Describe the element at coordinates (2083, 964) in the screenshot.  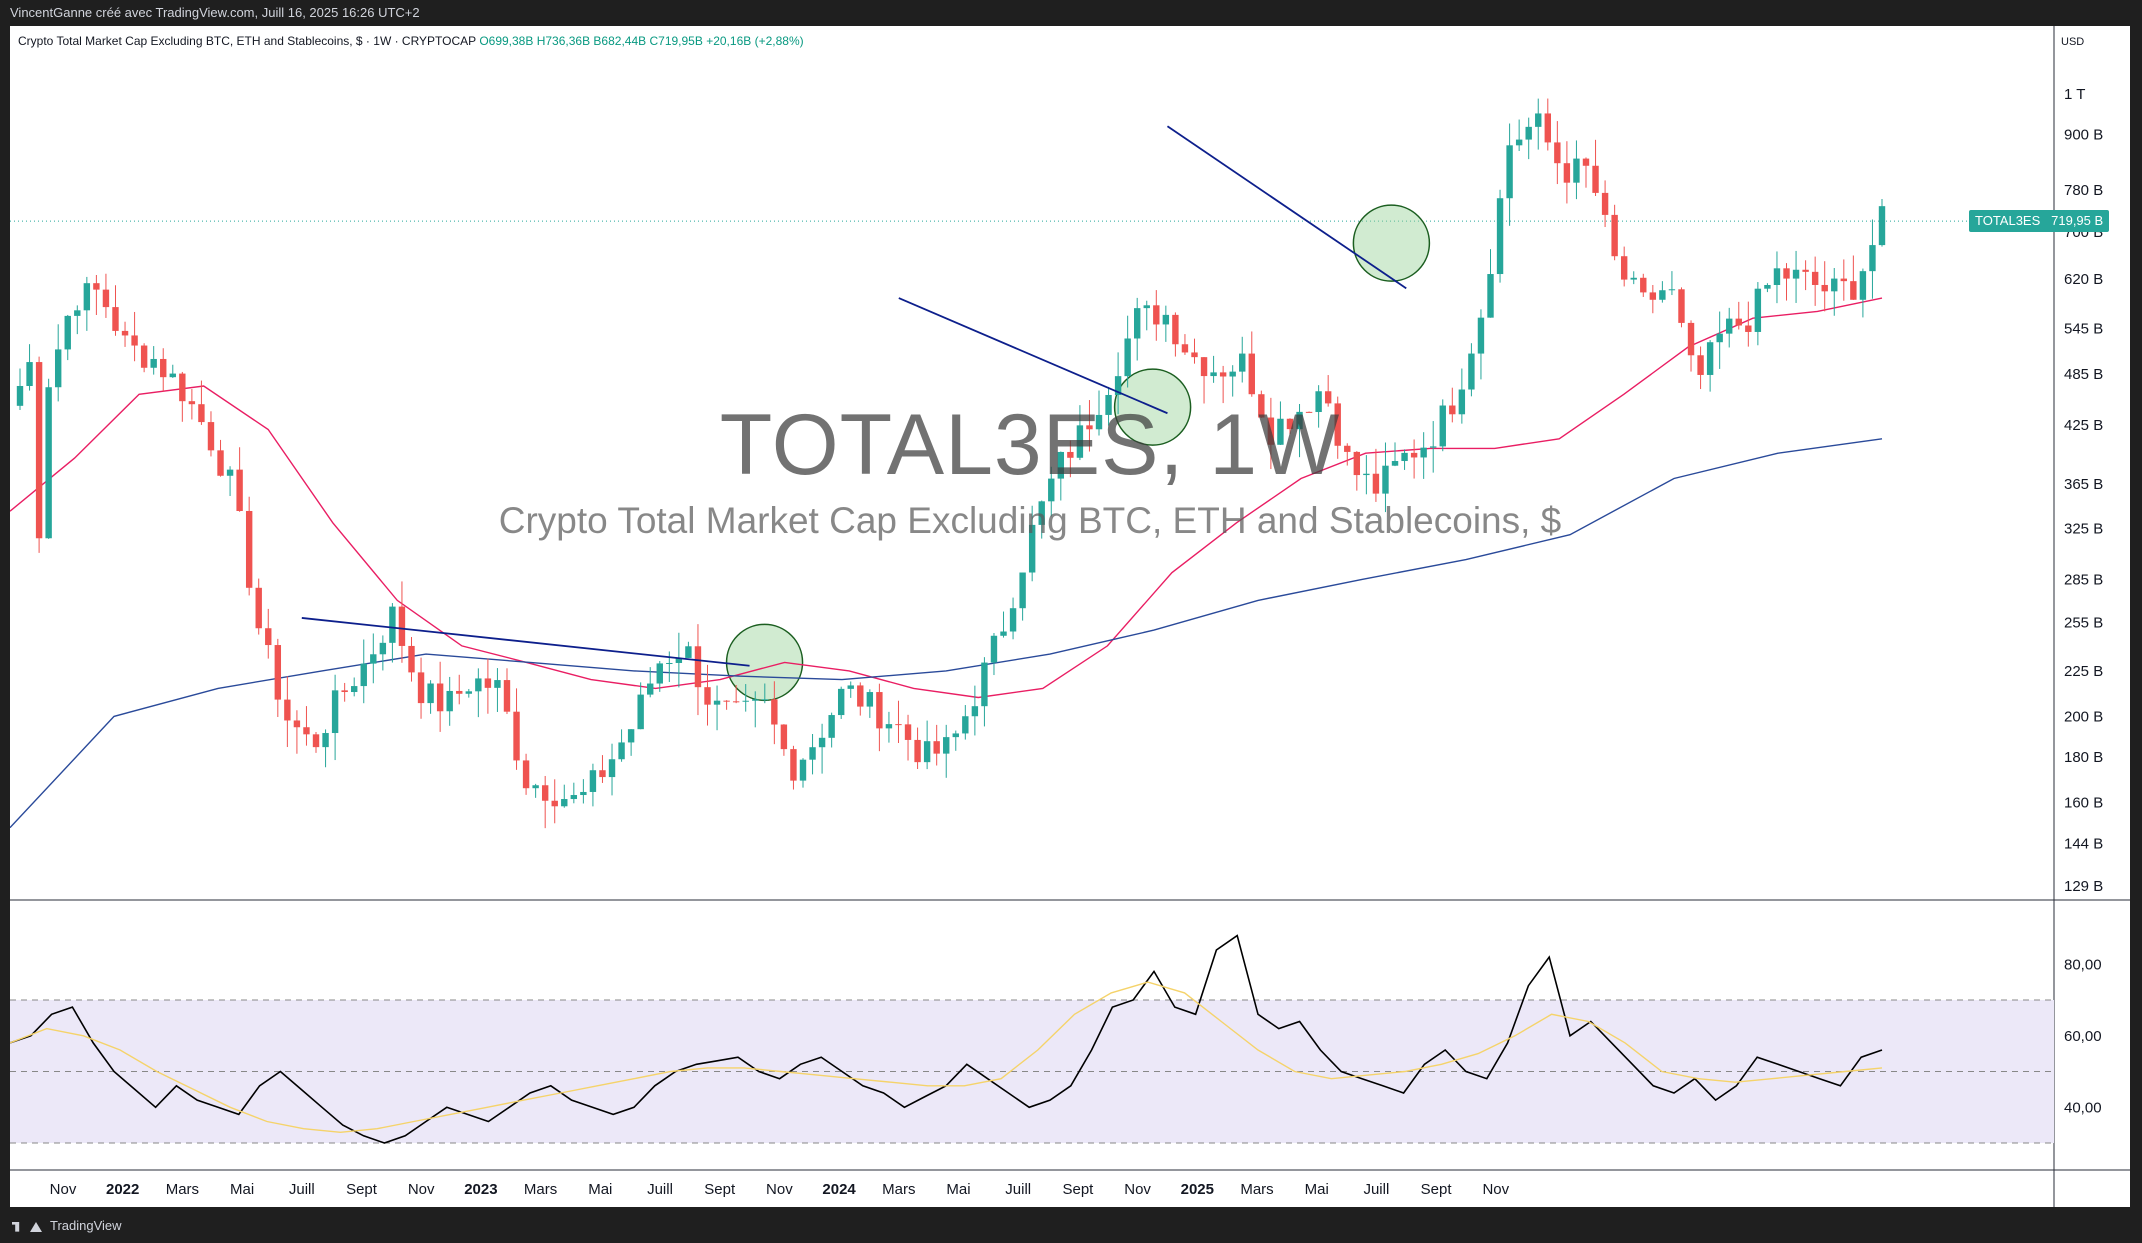
I see `rsi-axis-label: 80,00` at that location.